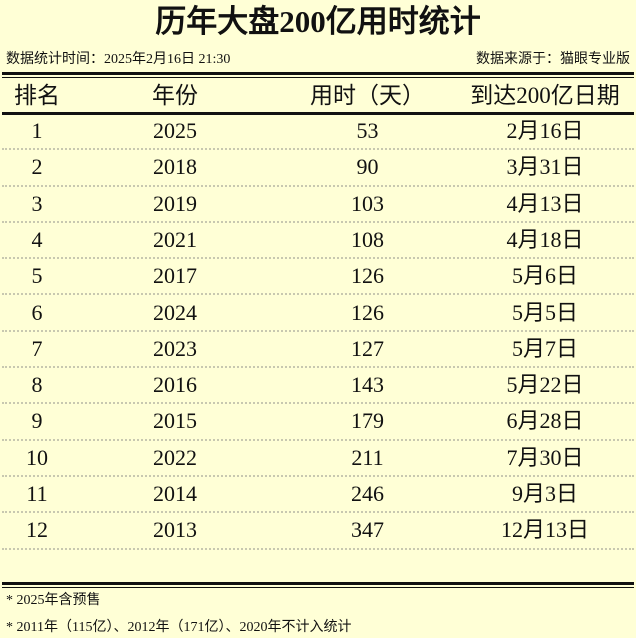 This screenshot has height=638, width=636. I want to click on cell-days: 143, so click(367, 385).